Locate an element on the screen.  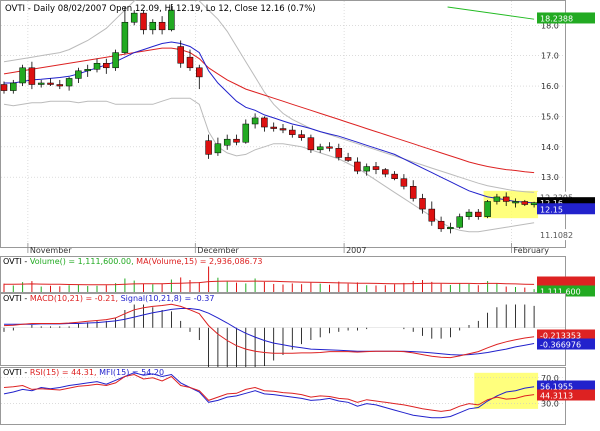
signal-value-badge-label: -0.366976 is located at coordinates (560, 345).